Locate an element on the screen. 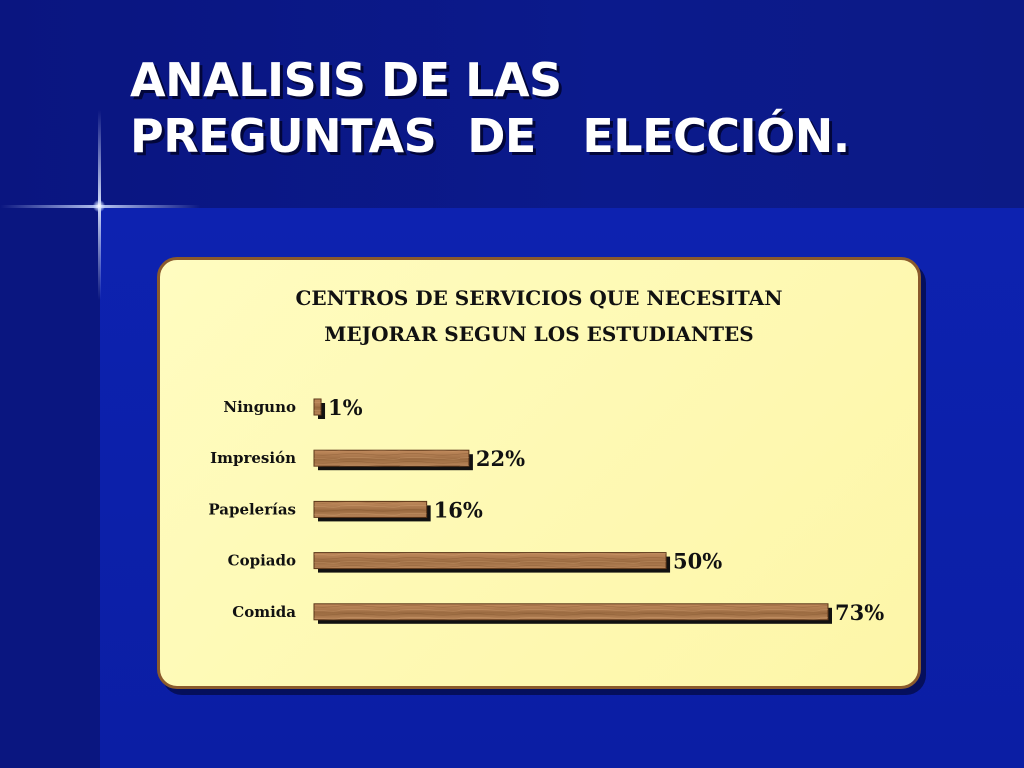 The width and height of the screenshot is (1024, 768). slide-left-band is located at coordinates (50, 488).